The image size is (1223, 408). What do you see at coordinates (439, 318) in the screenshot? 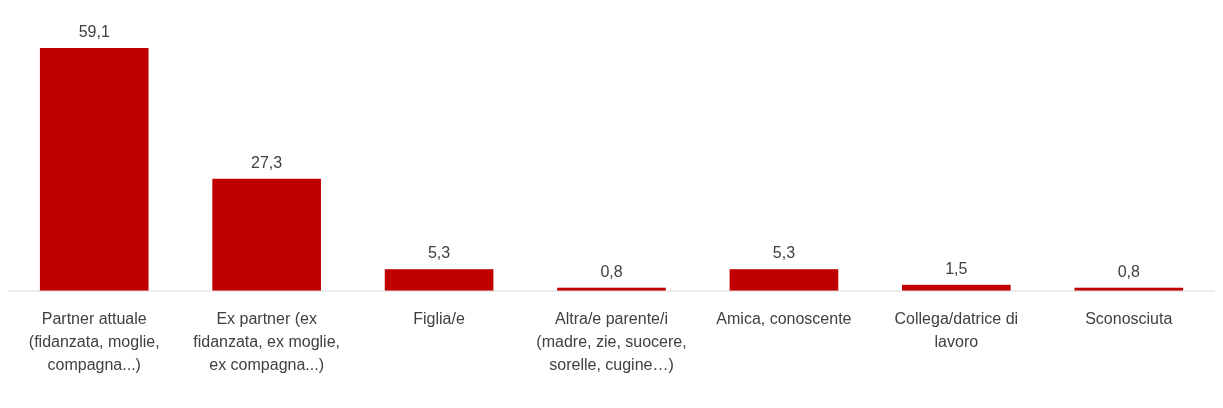
I see `x-tick-label: Figlia/e` at bounding box center [439, 318].